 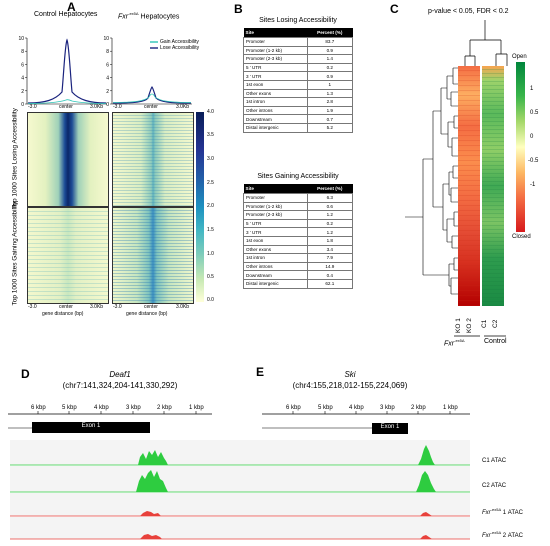 I want to click on table-row: Other exons 1.3, so click(x=298, y=93).